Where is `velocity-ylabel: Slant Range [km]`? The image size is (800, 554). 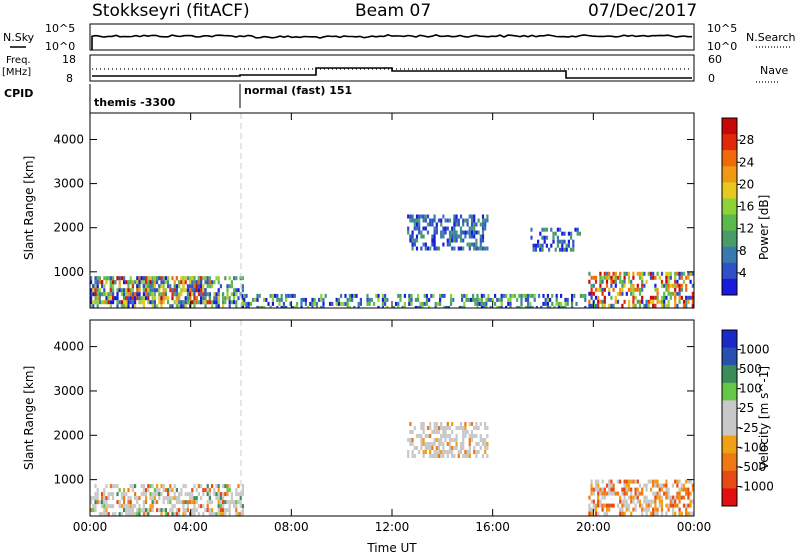 velocity-ylabel: Slant Range [km] is located at coordinates (29, 418).